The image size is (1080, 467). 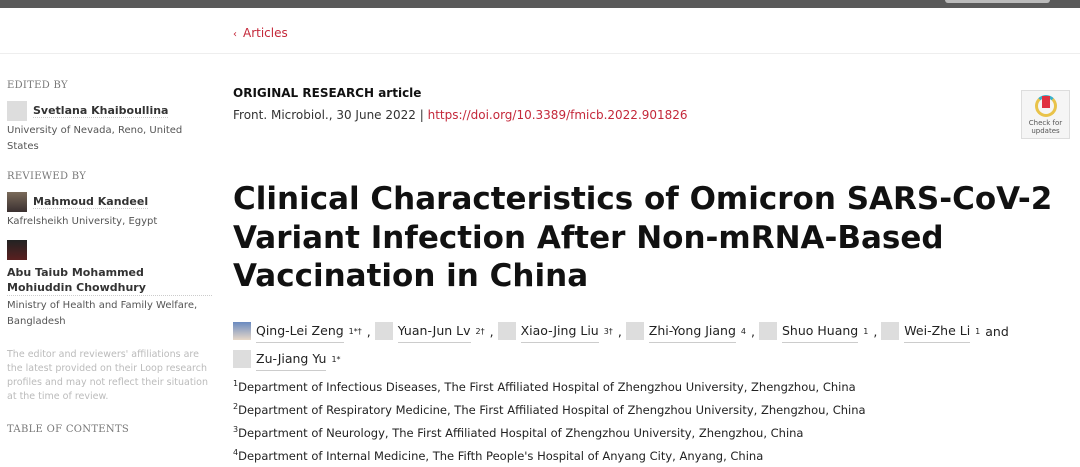 I want to click on author-name: Zu-Jiang Yu, so click(x=291, y=359).